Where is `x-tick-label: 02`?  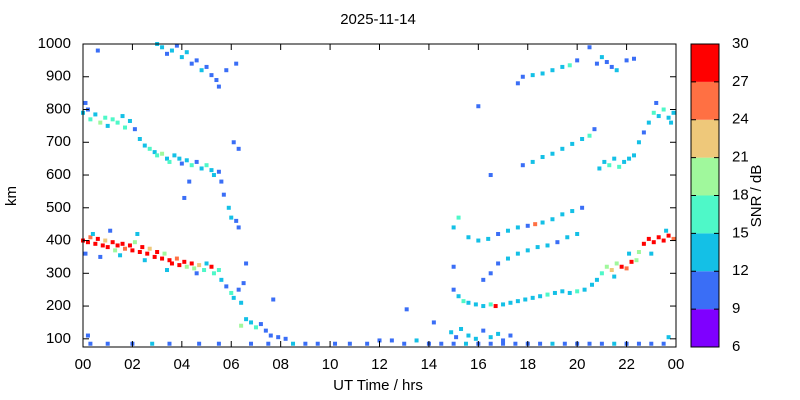 x-tick-label: 02 is located at coordinates (132, 364).